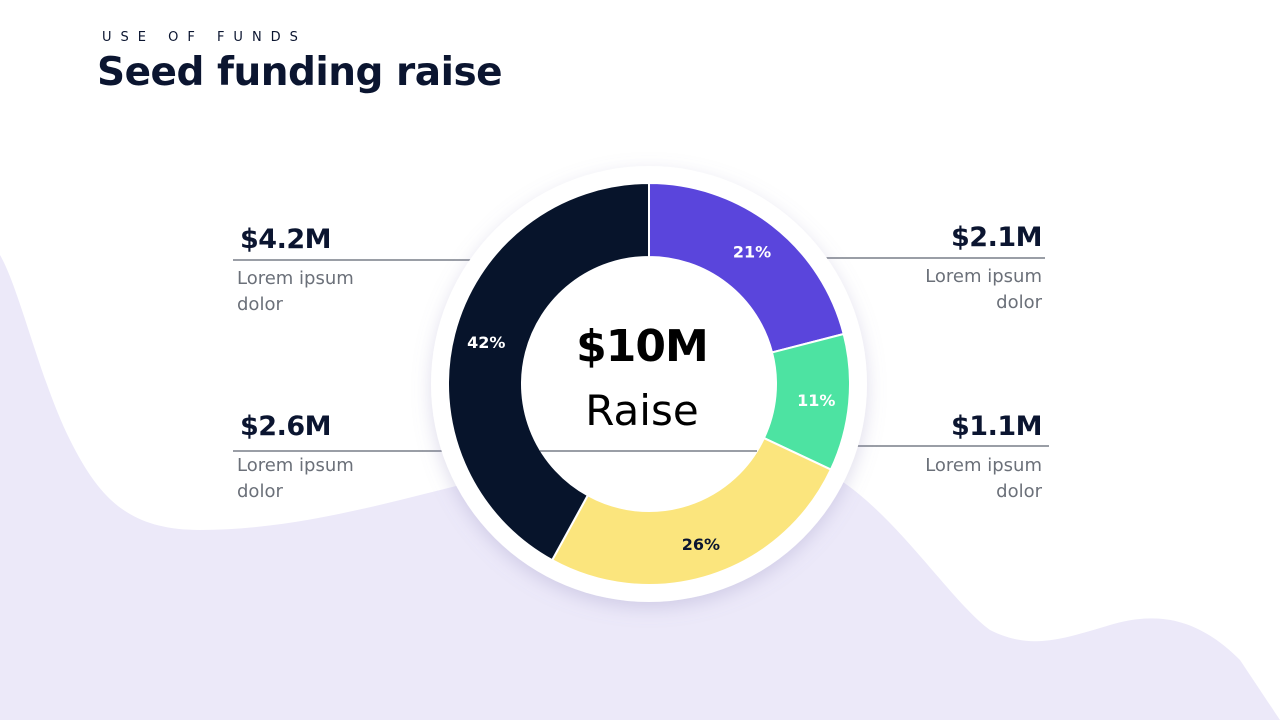 Image resolution: width=1280 pixels, height=720 pixels. I want to click on segment-label-21pct: 21%, so click(752, 251).